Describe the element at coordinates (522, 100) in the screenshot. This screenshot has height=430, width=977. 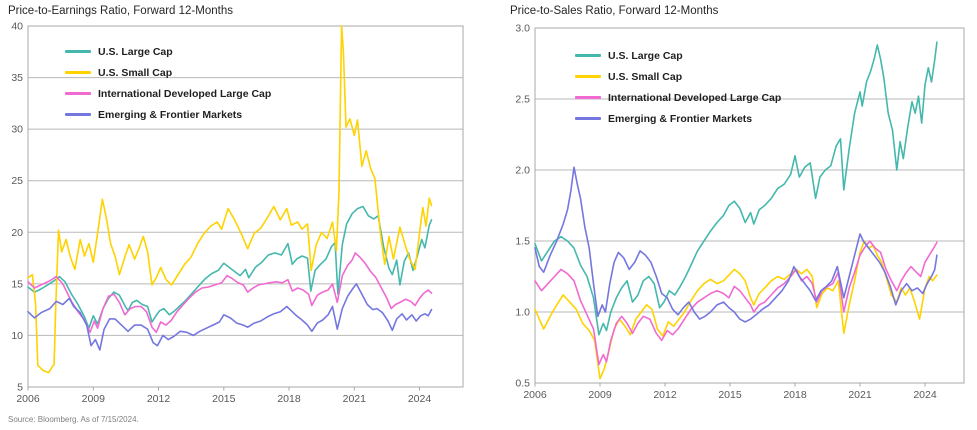
I see `y-tick-label: 2.5` at that location.